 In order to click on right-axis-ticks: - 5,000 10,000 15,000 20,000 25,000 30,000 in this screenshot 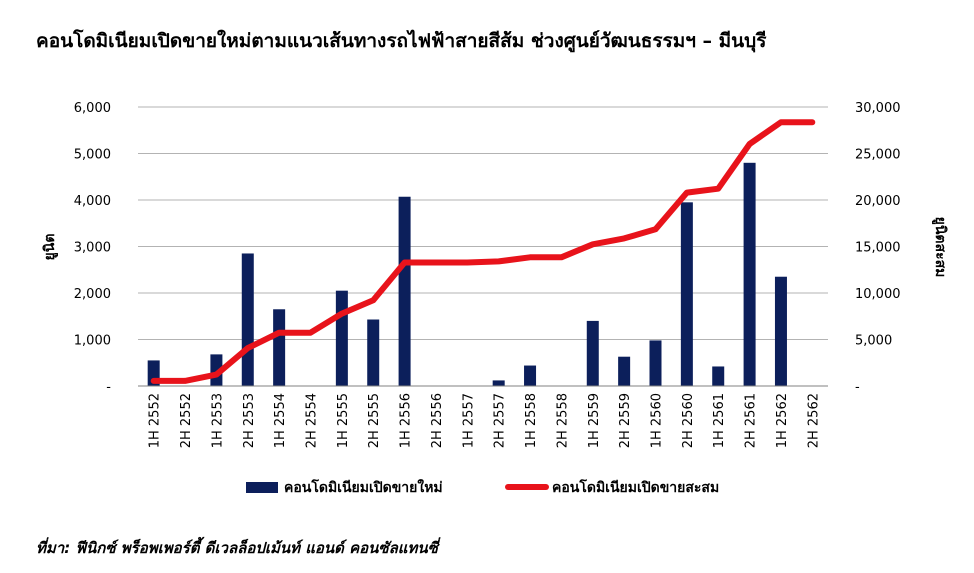, I will do `click(878, 248)`.